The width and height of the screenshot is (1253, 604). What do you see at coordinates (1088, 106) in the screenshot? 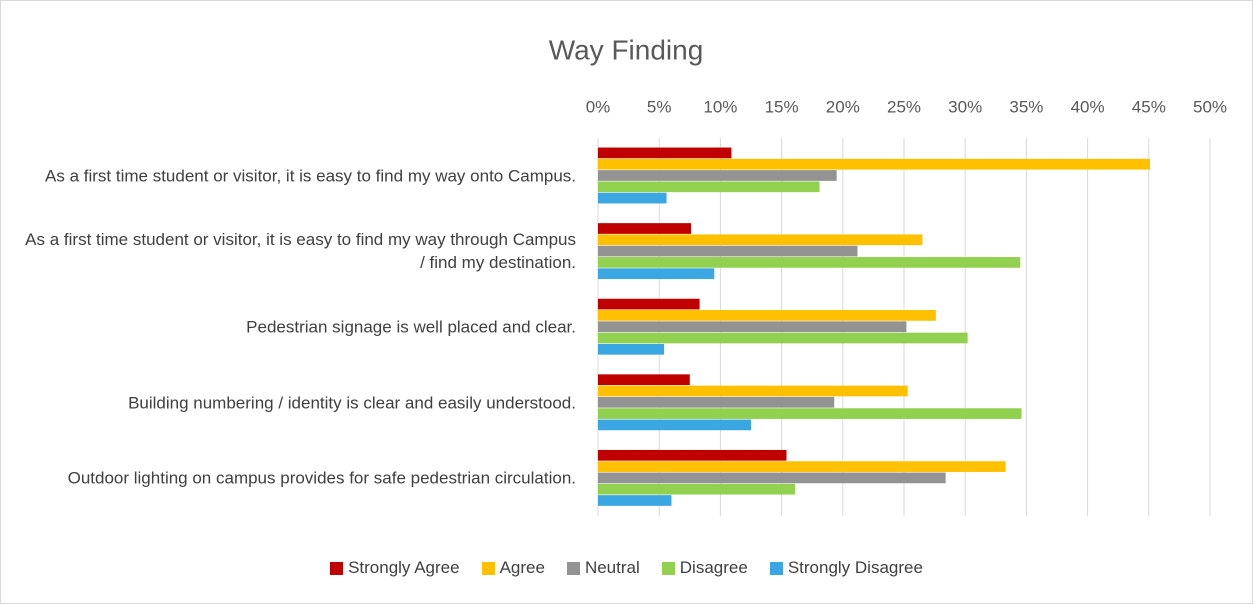
I see `x-tick-label: 40%` at bounding box center [1088, 106].